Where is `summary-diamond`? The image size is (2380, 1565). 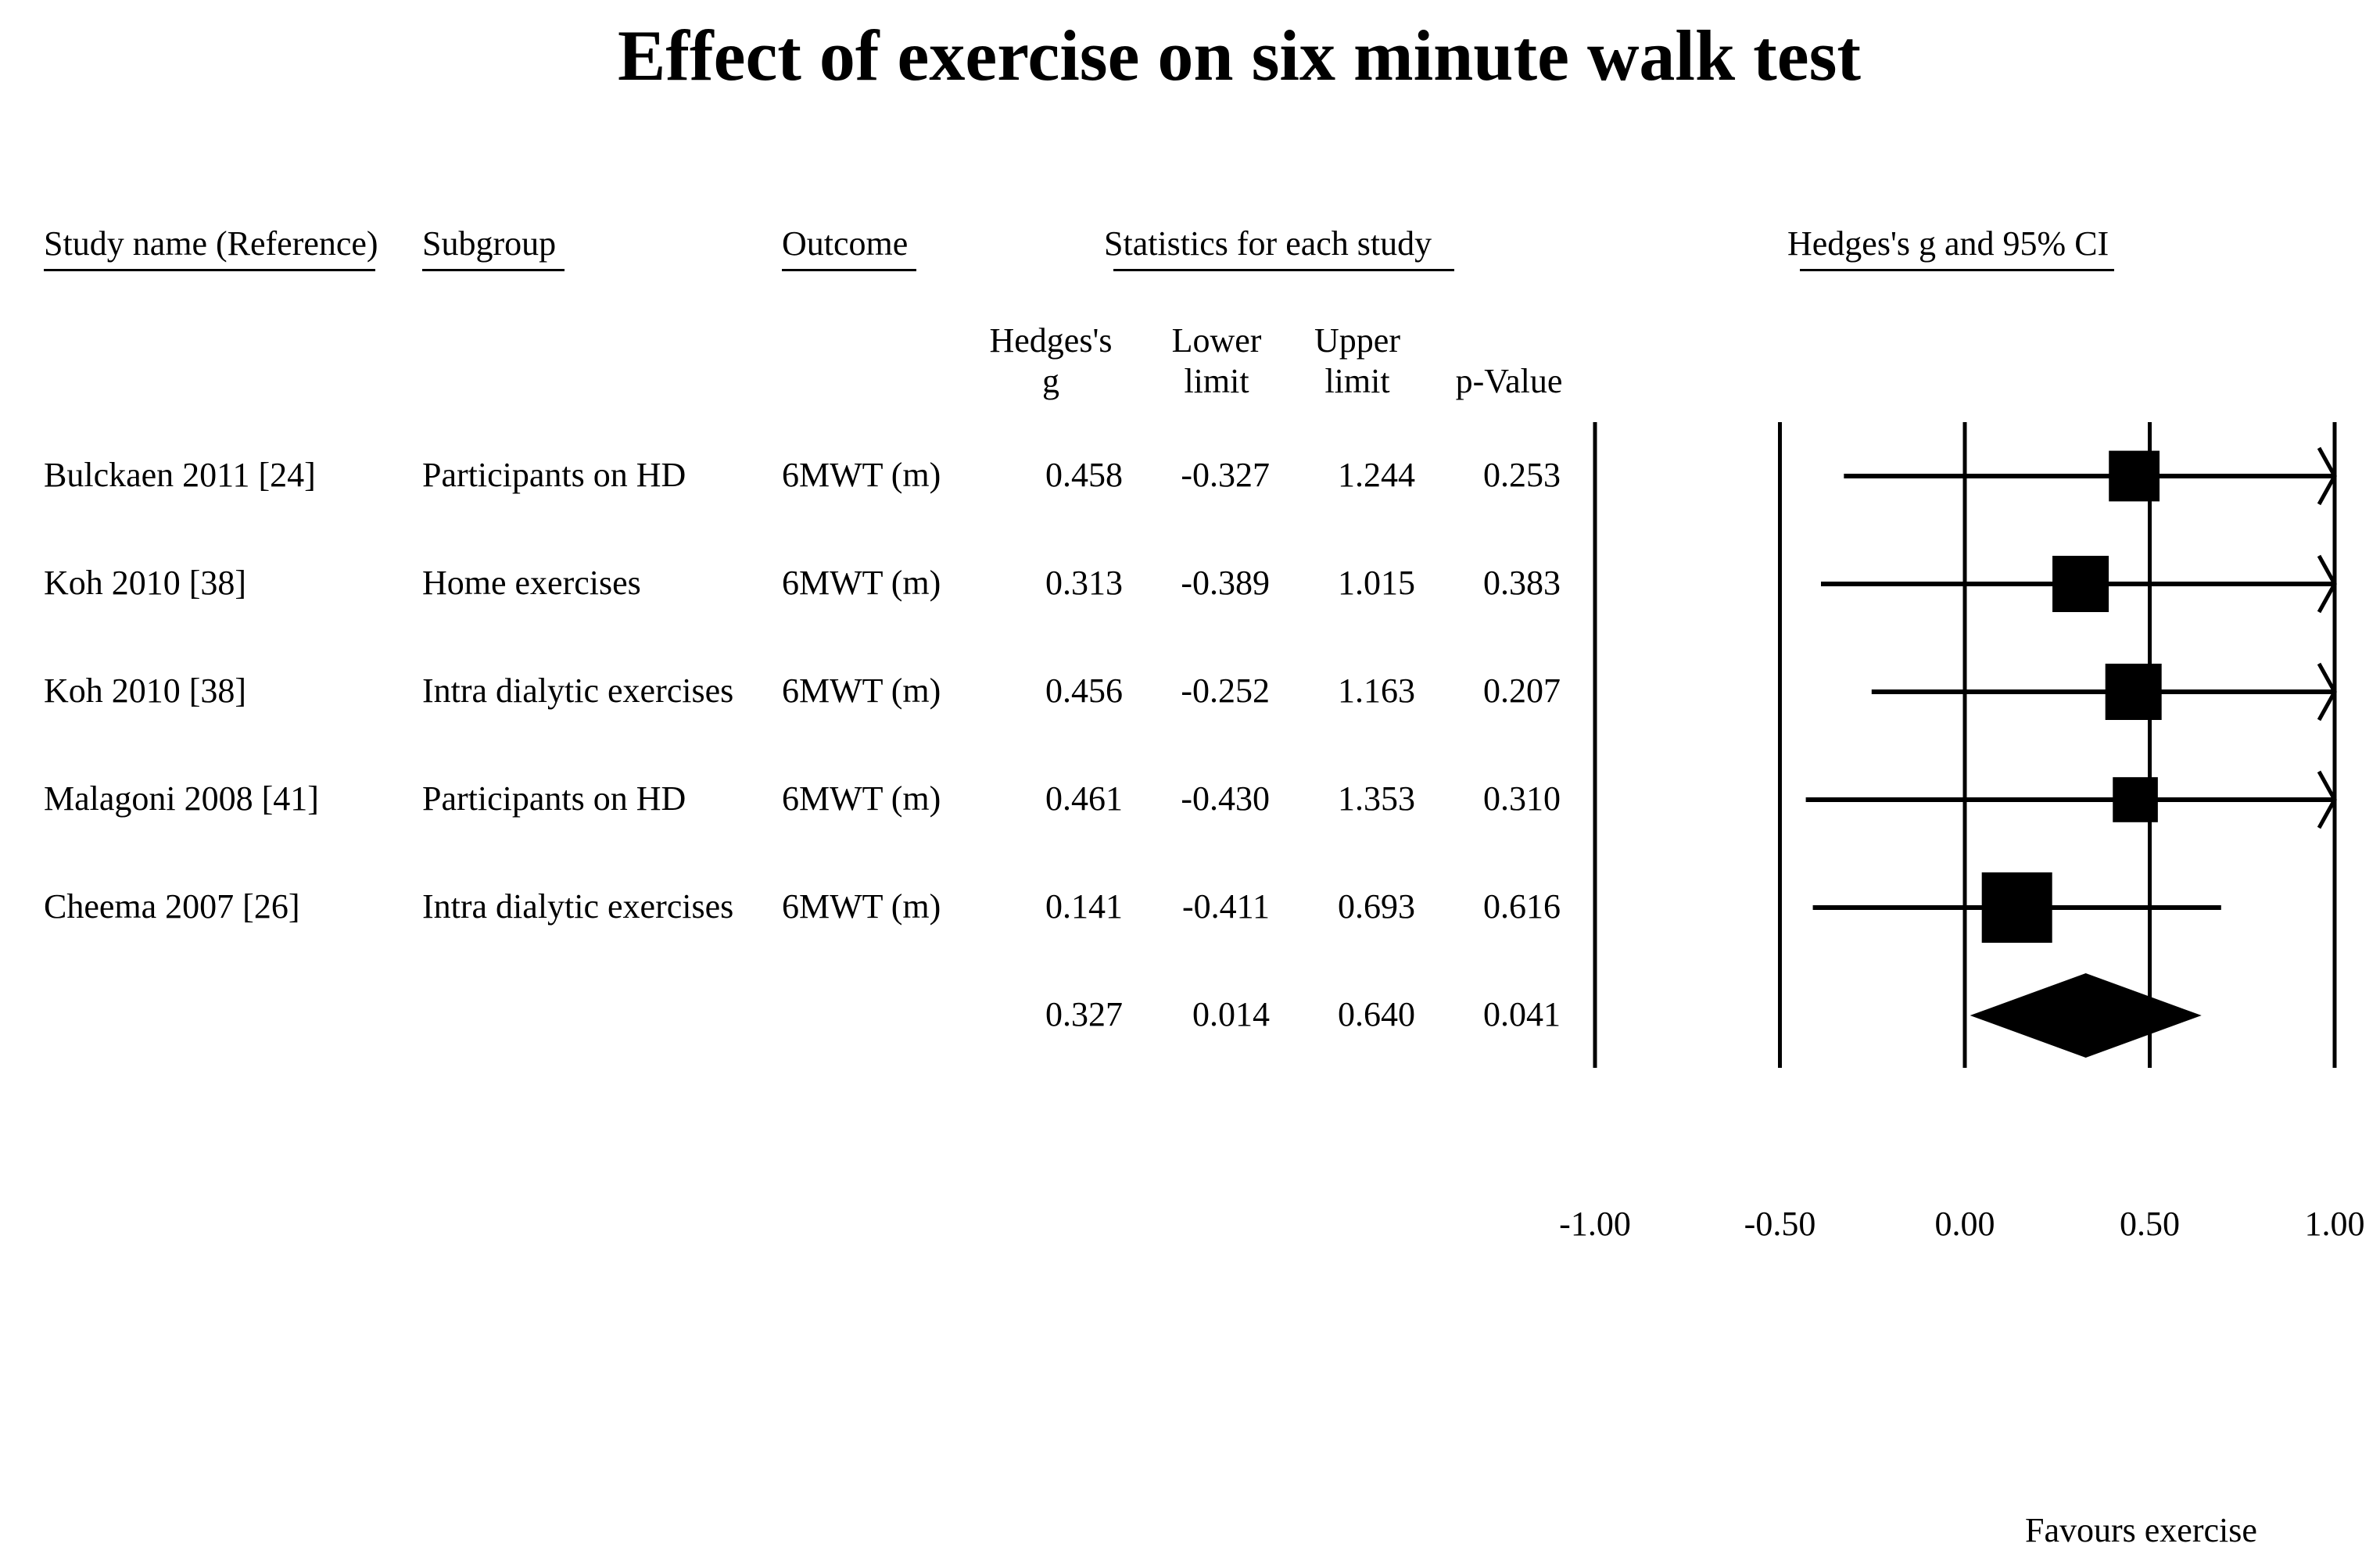 summary-diamond is located at coordinates (2086, 1015).